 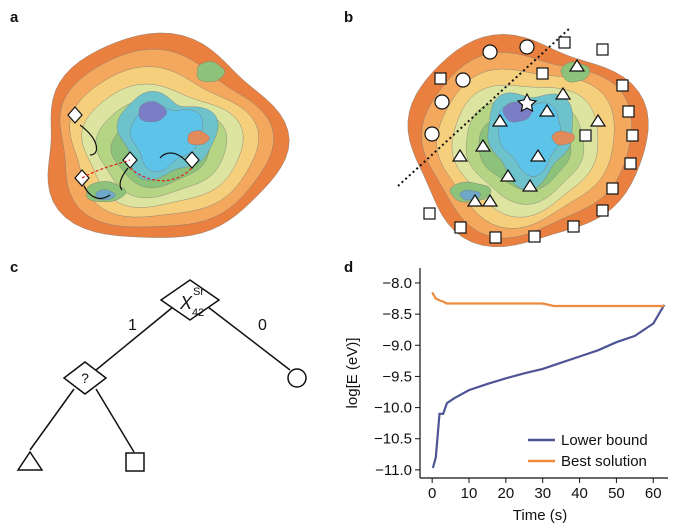 What do you see at coordinates (469, 493) in the screenshot?
I see `x-tick-label: 10` at bounding box center [469, 493].